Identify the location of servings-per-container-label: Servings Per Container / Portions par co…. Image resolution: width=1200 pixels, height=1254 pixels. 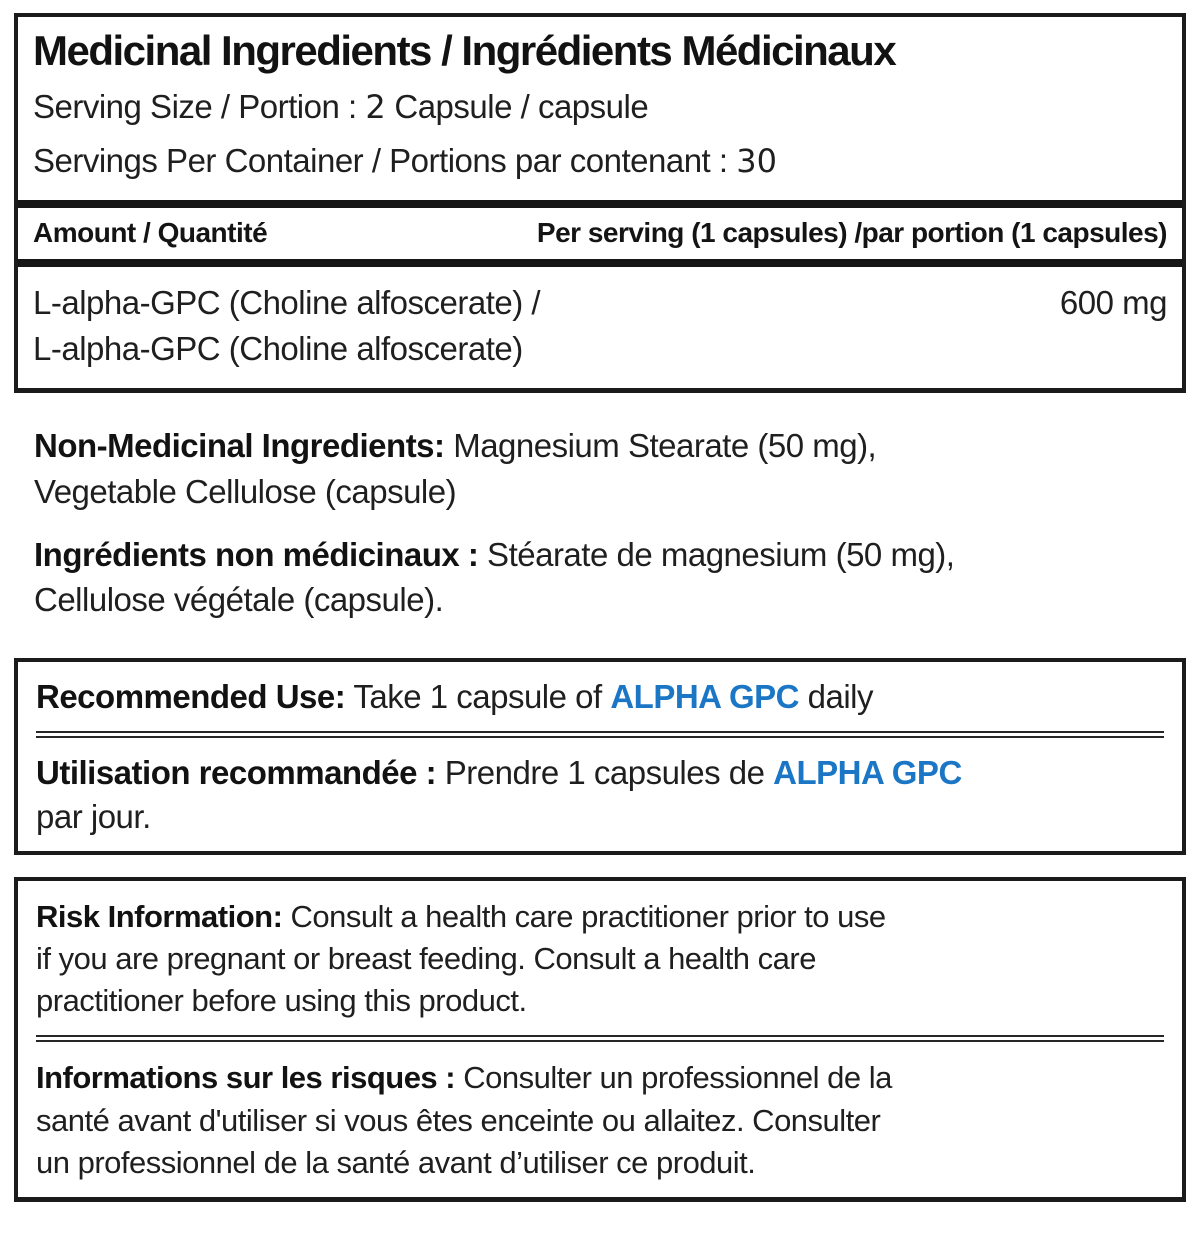
(380, 160).